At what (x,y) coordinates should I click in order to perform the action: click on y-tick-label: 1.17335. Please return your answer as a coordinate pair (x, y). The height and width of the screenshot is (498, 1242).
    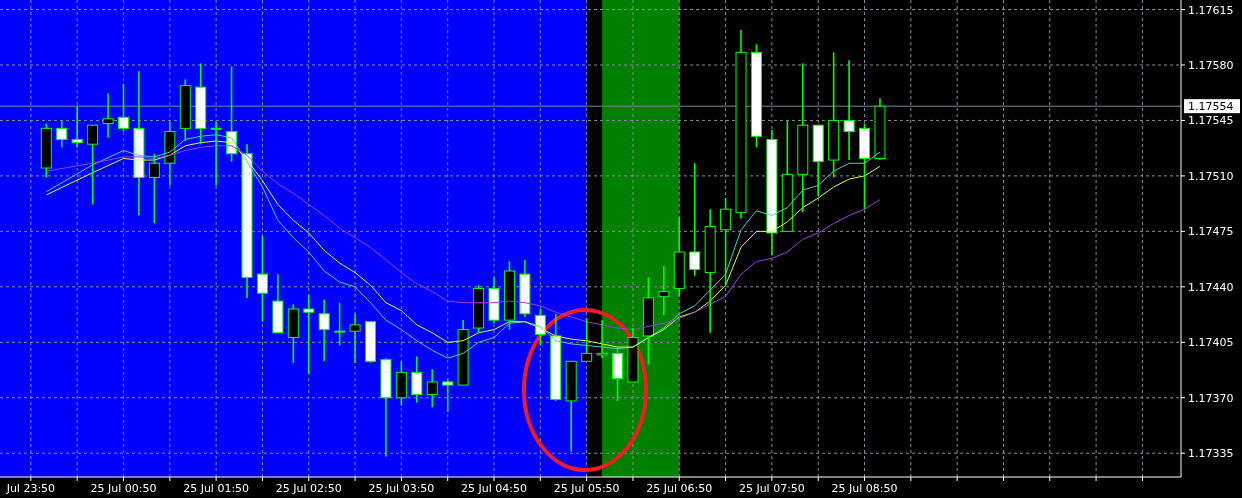
    Looking at the image, I should click on (1211, 454).